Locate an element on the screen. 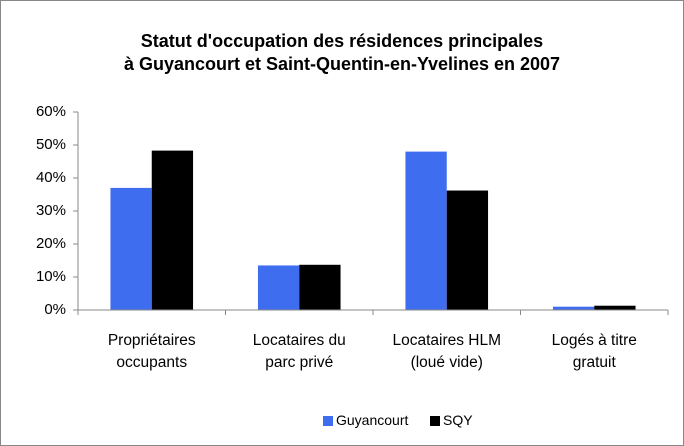 This screenshot has height=446, width=684. x-tick-label: Locataires du parc privé is located at coordinates (299, 352).